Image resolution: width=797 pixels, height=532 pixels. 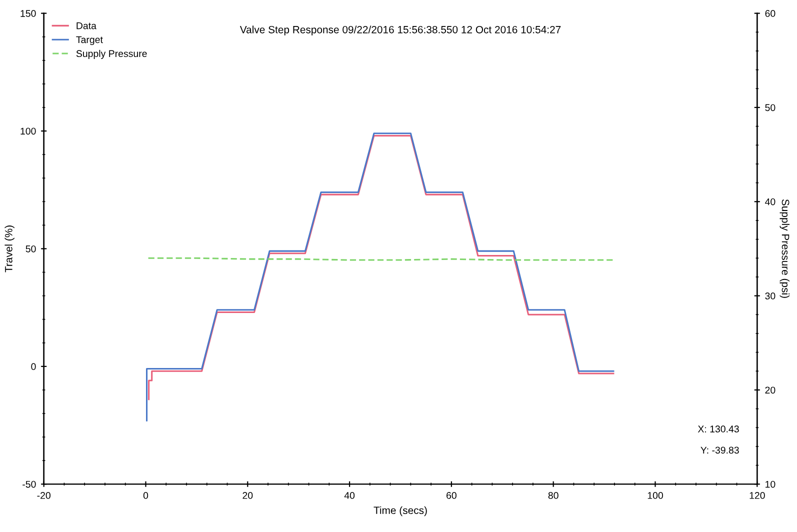 What do you see at coordinates (400, 31) in the screenshot?
I see `text: Valve Step Response 09/22/2016 15:56:38.550 12 Oct 2016 10:54:27` at bounding box center [400, 31].